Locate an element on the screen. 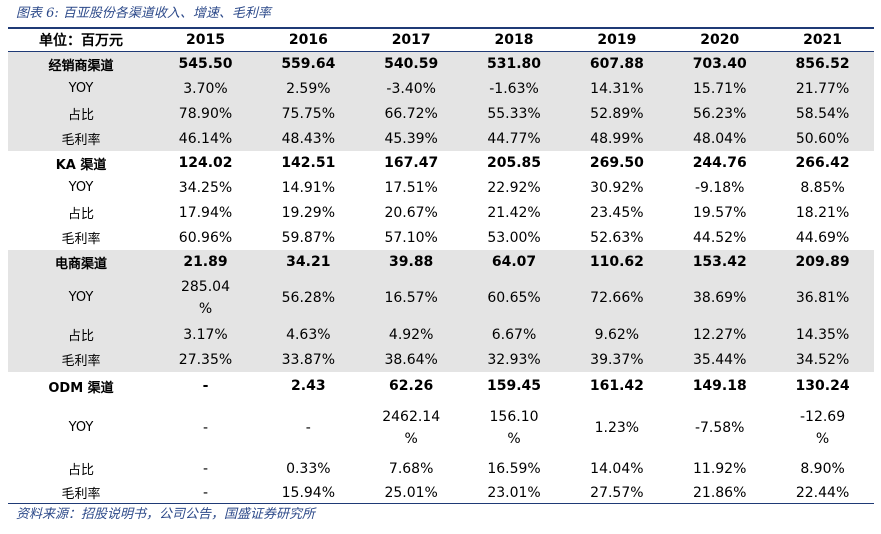 The image size is (881, 534). table-cell: 50.60% is located at coordinates (822, 138).